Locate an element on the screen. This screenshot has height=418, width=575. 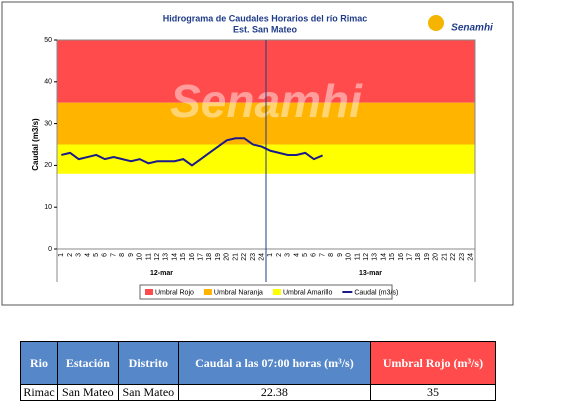
legend-label: Caudal (m3/s) is located at coordinates (376, 292).